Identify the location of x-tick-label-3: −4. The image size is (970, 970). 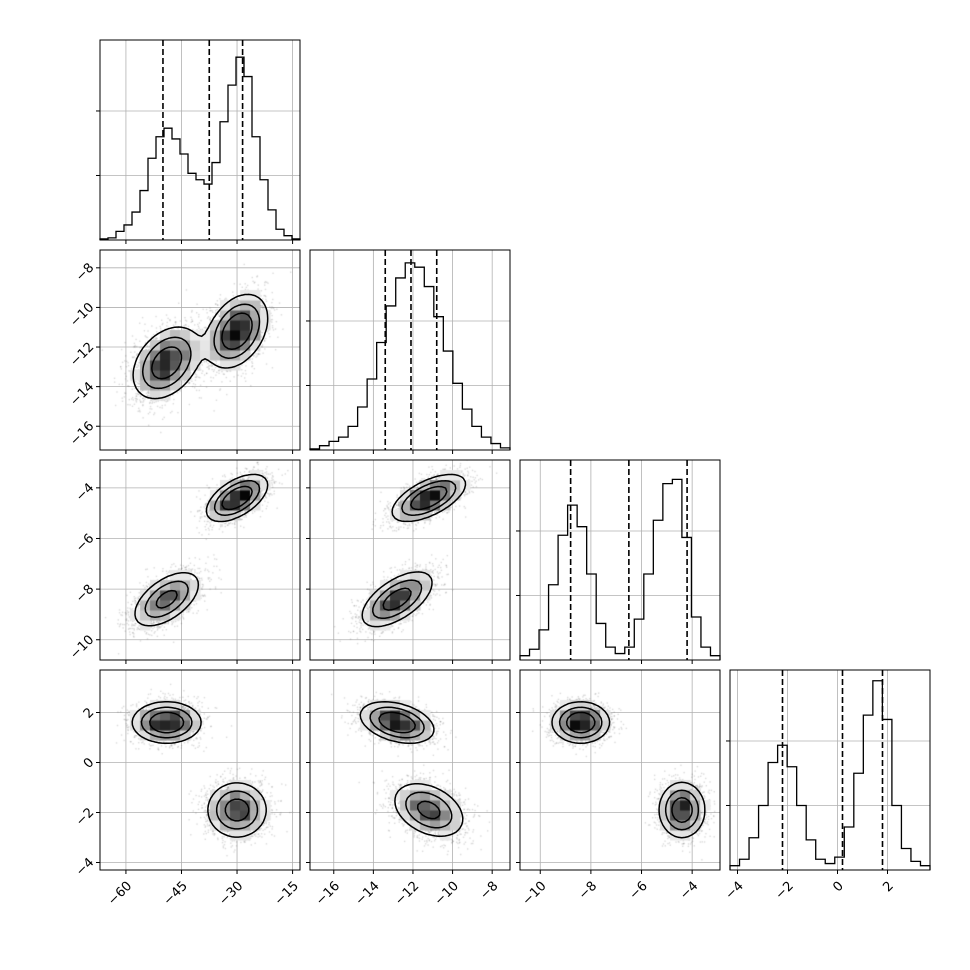
(735, 891).